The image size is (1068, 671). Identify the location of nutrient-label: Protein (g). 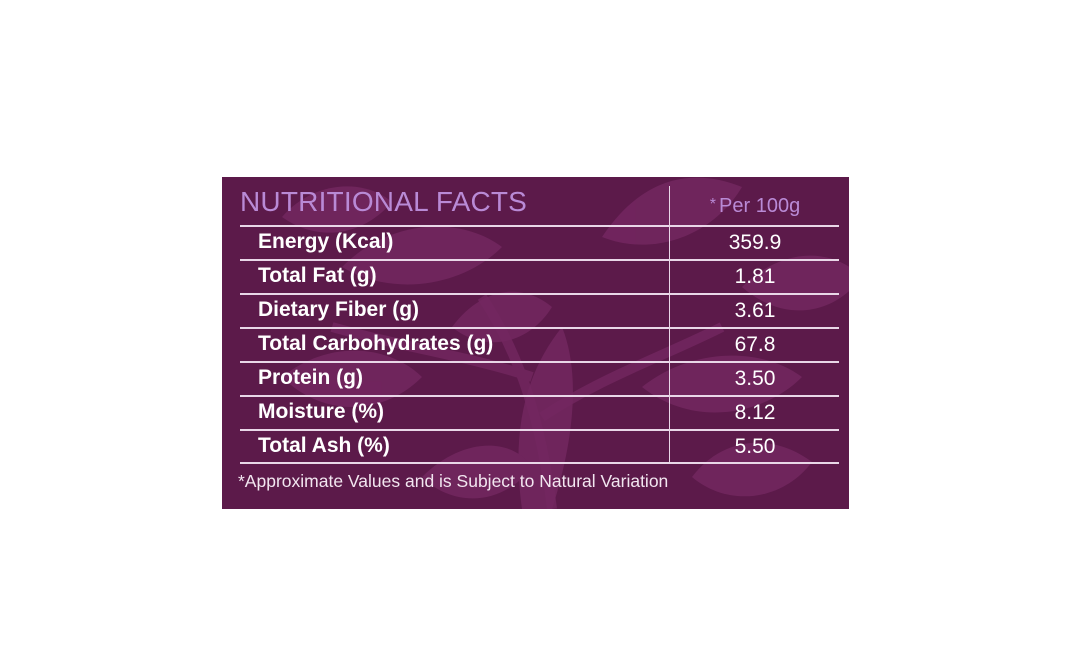
(310, 377).